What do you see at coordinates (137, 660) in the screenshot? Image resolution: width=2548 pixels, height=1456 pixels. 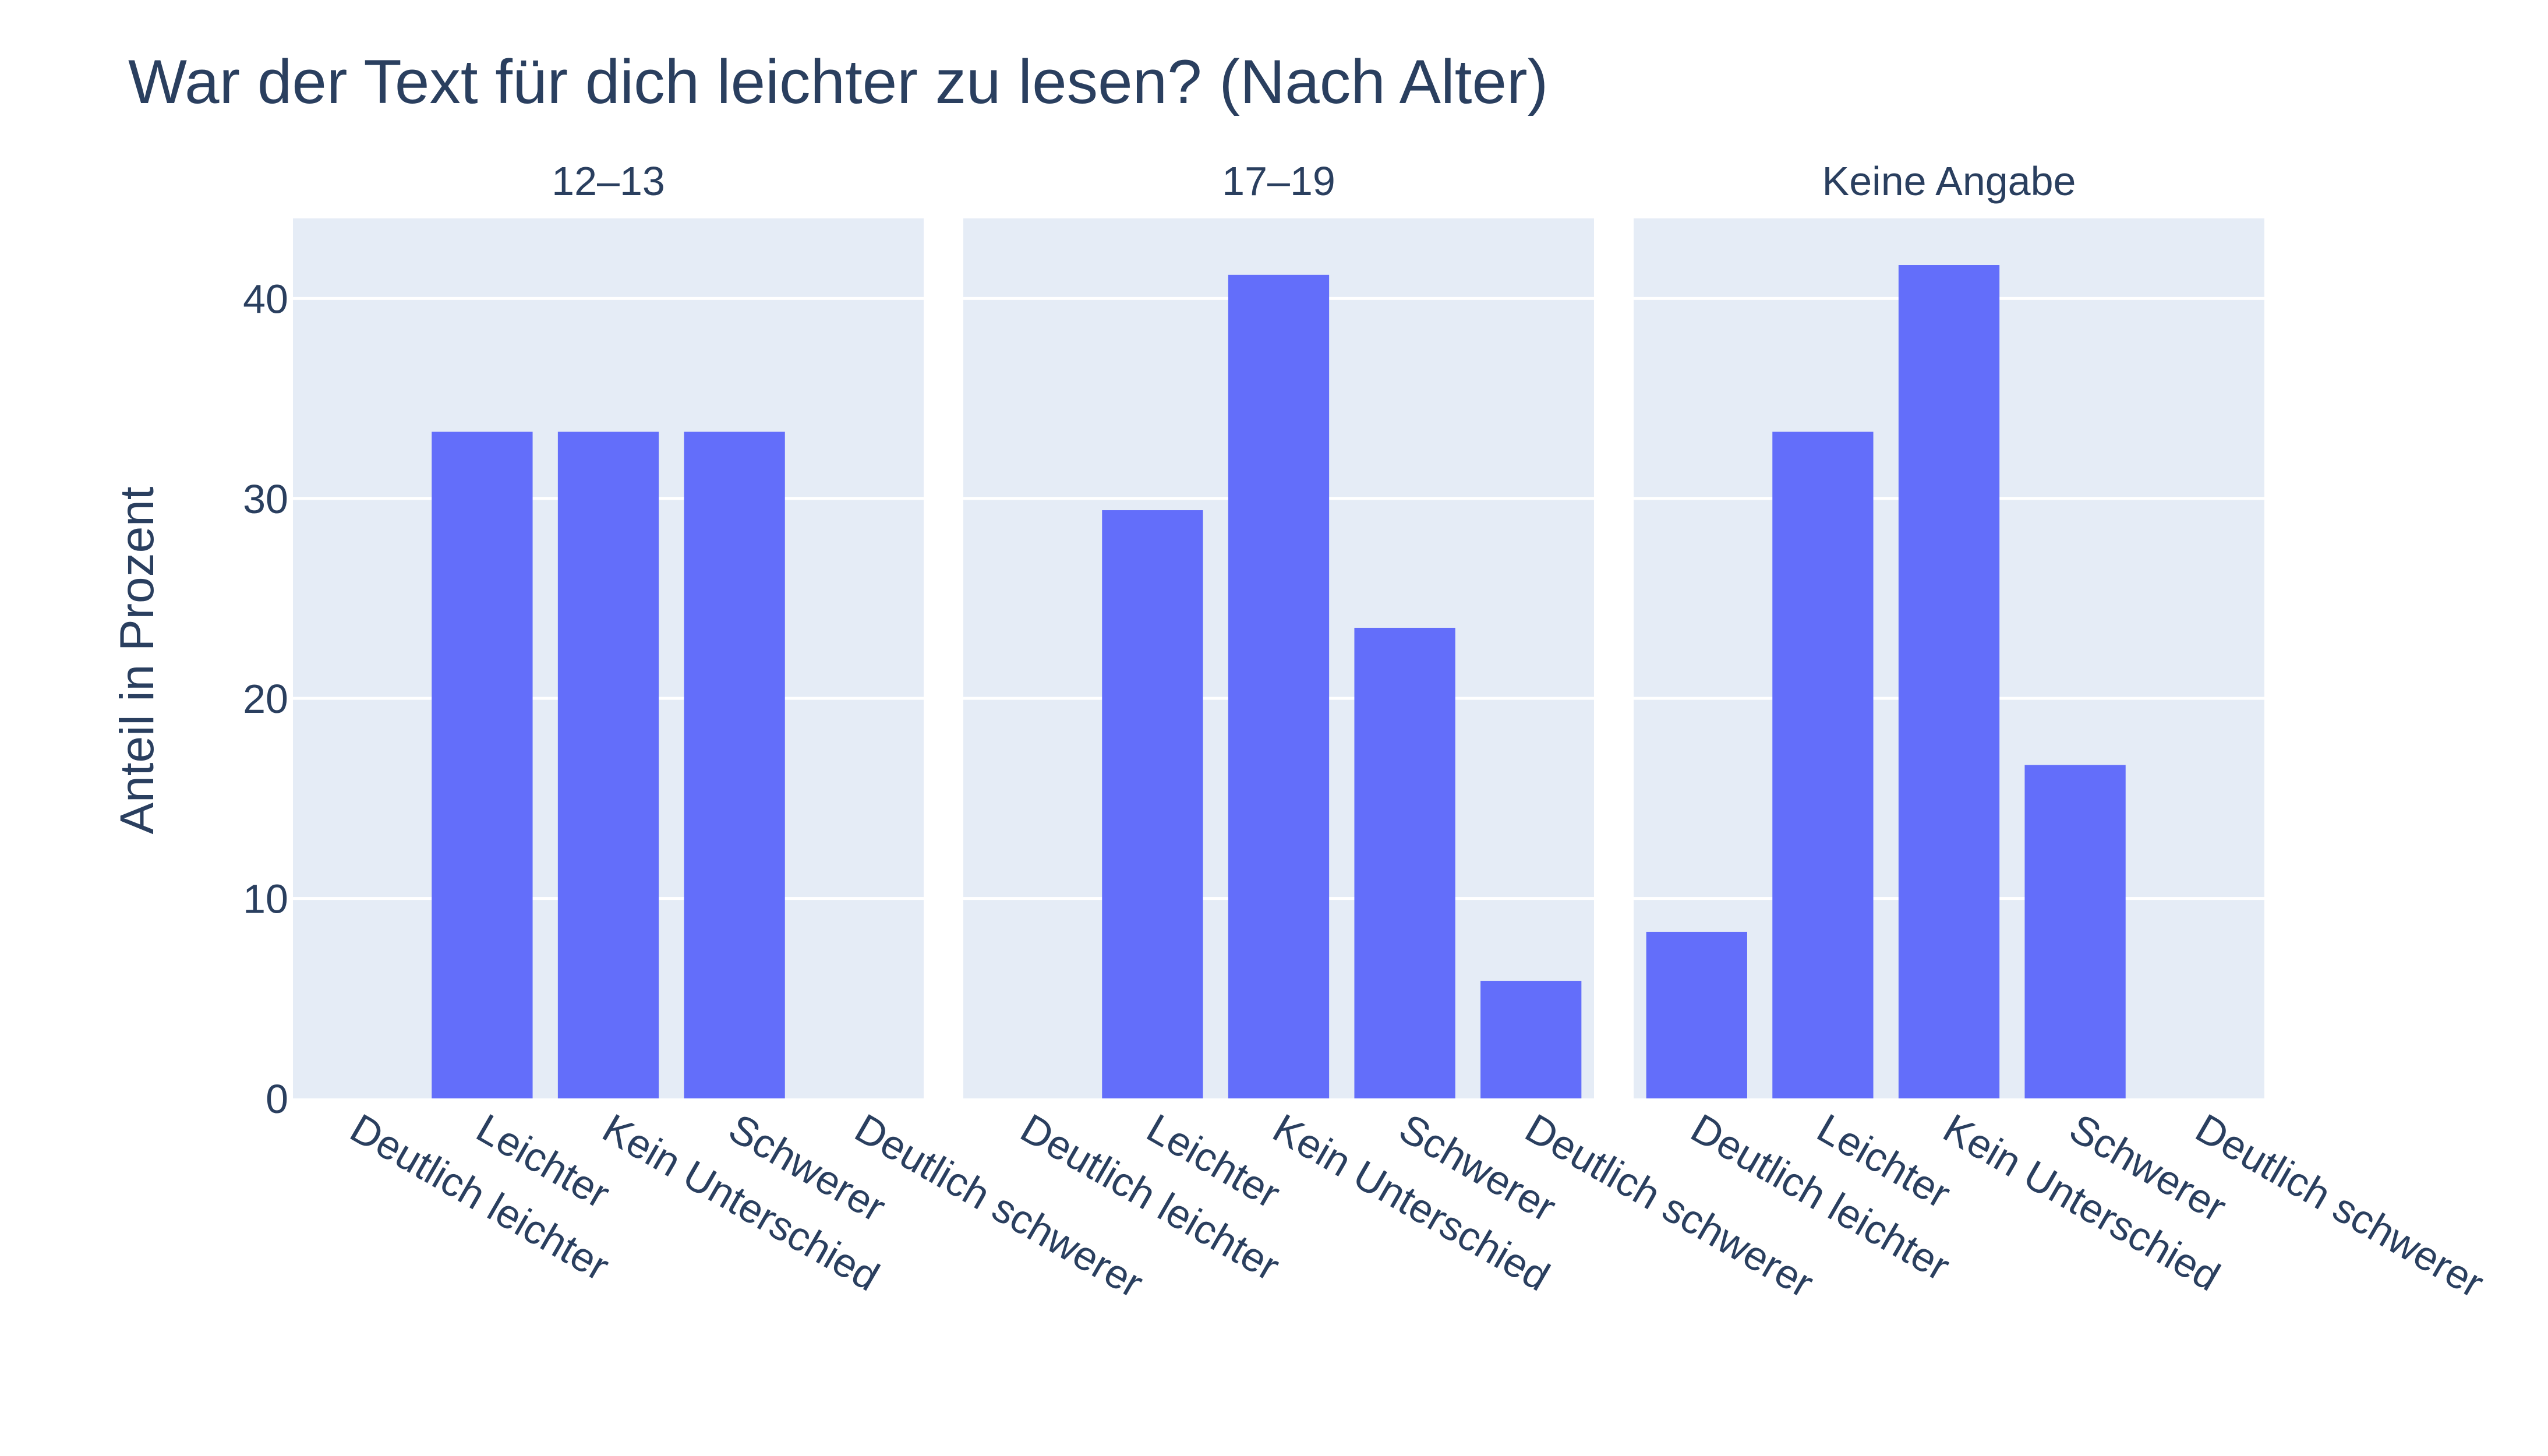 I see `y-axis-title: Anteil in Prozent` at bounding box center [137, 660].